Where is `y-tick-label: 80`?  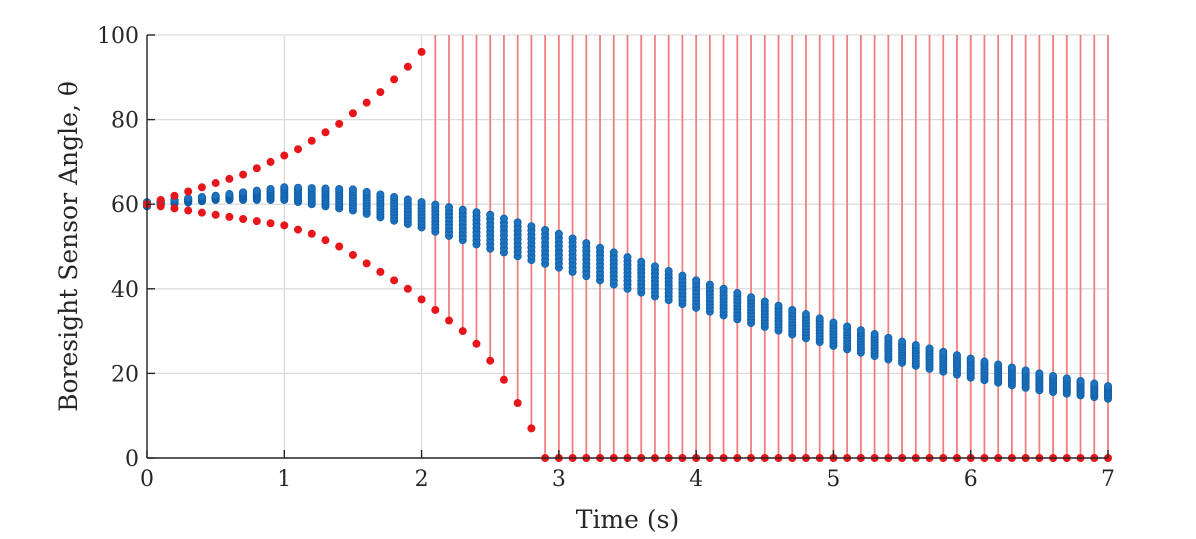 y-tick-label: 80 is located at coordinates (125, 121).